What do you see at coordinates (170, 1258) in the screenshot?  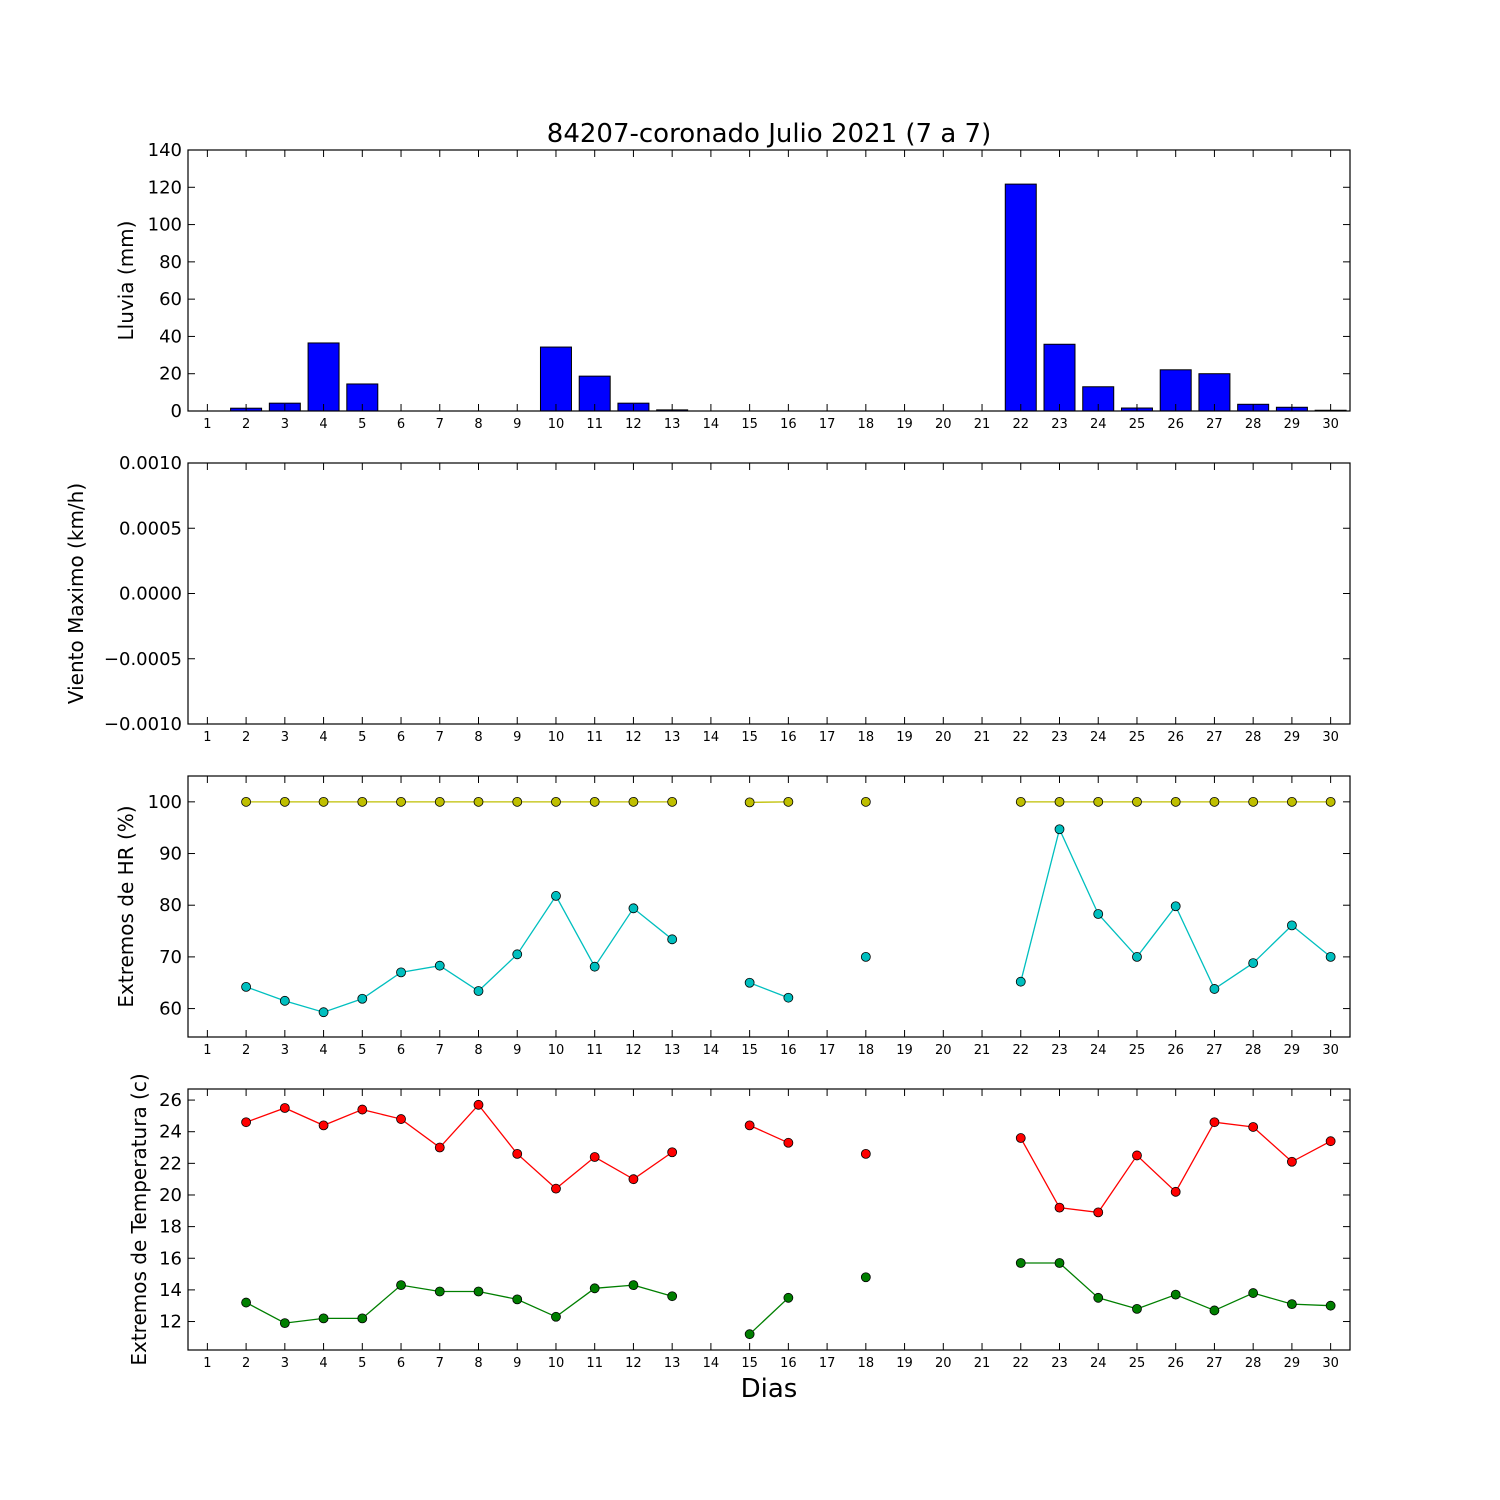 I see `y-tick-label: 16` at bounding box center [170, 1258].